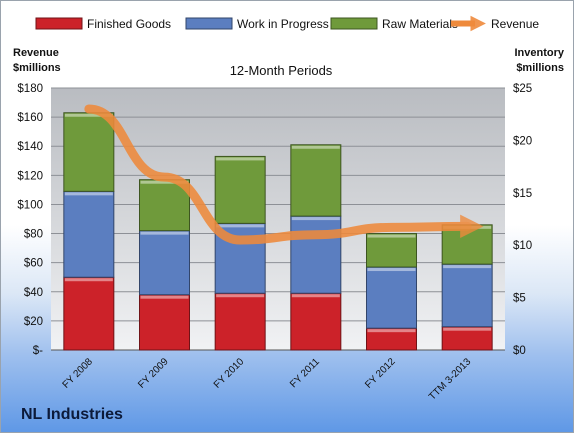 The image size is (574, 433). I want to click on category-label: FY 2008, so click(78, 373).